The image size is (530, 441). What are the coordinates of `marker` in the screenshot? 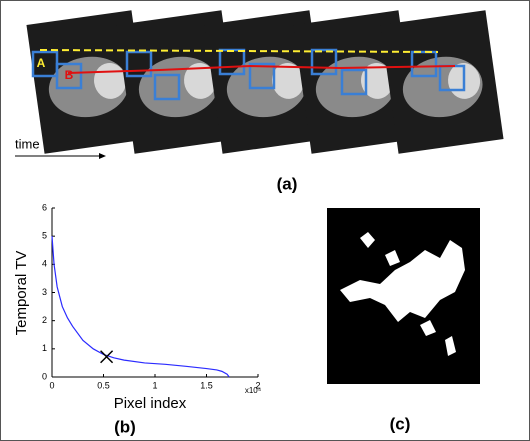 It's located at (107, 357).